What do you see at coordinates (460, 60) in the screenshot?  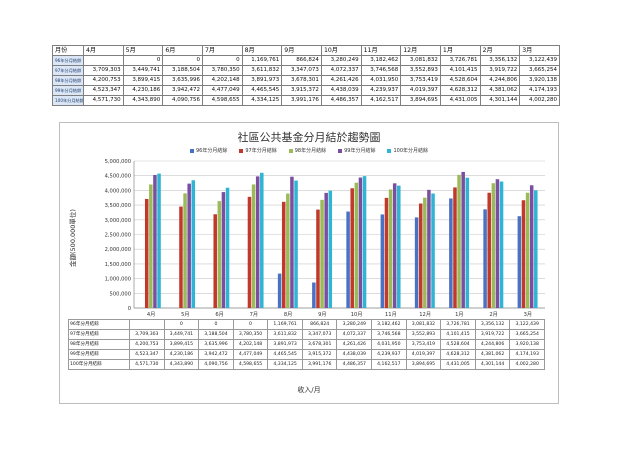 I see `table-cell: 3,726,781` at bounding box center [460, 60].